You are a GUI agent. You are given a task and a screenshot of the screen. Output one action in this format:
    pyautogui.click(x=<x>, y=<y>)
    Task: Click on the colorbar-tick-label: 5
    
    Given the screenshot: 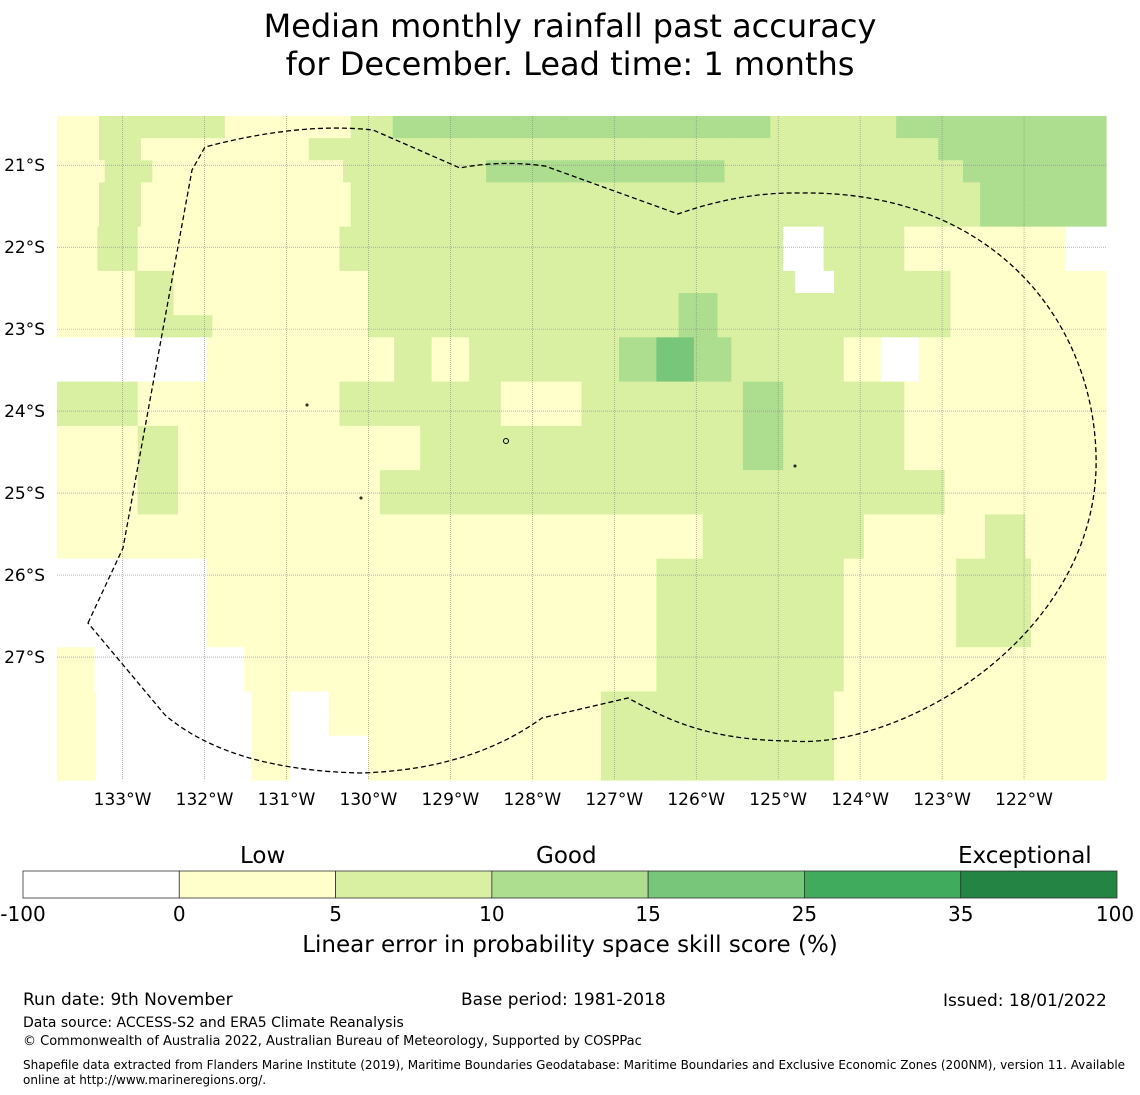 What is the action you would take?
    pyautogui.click(x=335, y=914)
    